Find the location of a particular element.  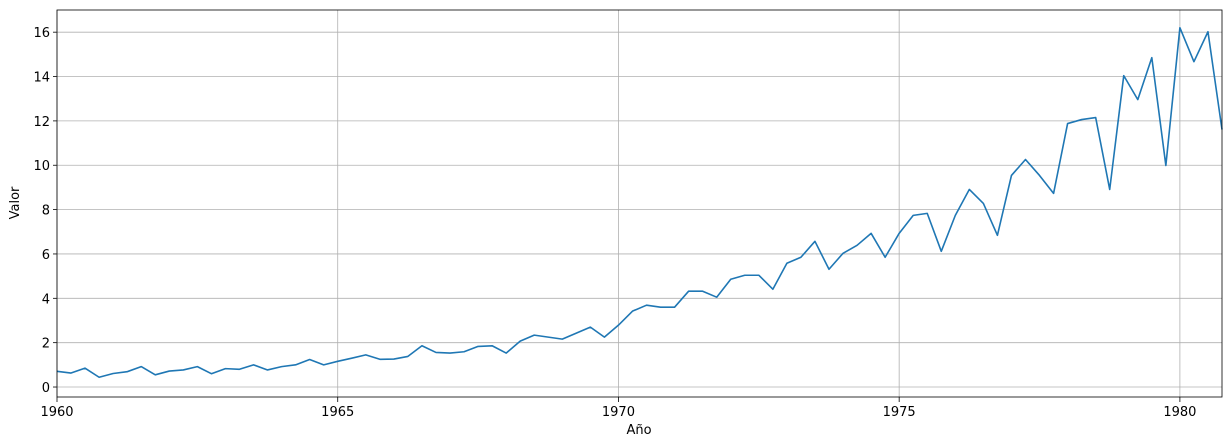

y-tick-label: 14 is located at coordinates (41, 78).